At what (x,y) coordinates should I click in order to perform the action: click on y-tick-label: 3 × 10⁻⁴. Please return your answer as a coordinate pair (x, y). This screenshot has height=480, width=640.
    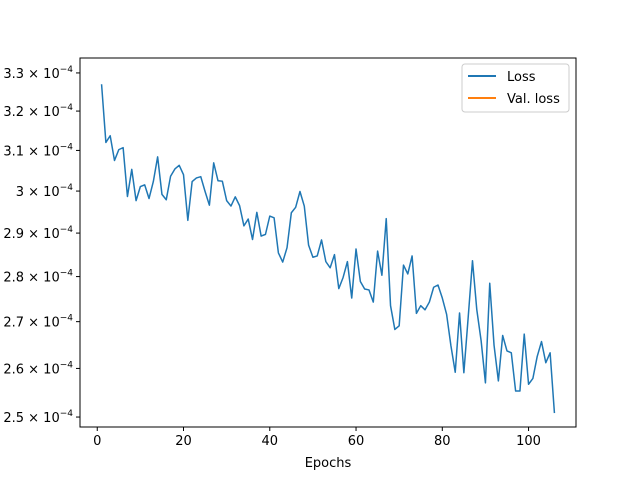
    Looking at the image, I should click on (45, 191).